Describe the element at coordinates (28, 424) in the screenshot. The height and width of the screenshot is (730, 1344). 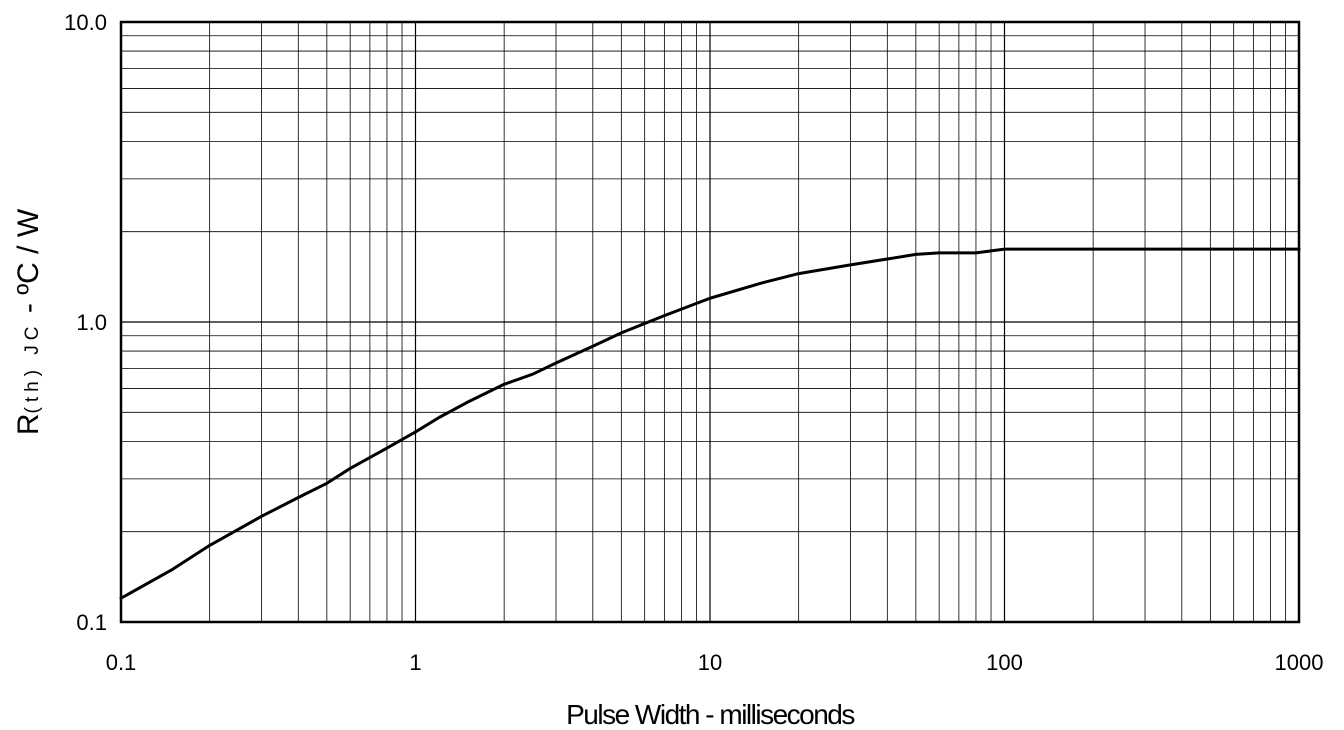
I see `y-axis-title-main: R` at that location.